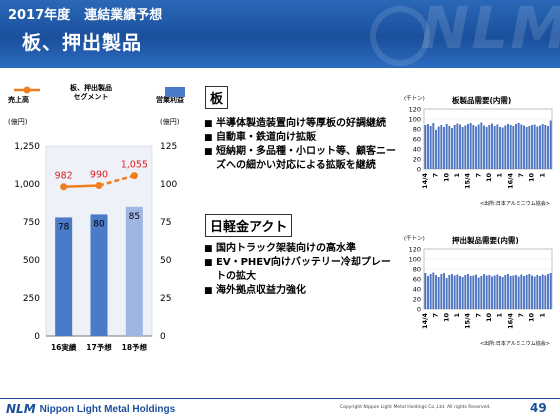 The width and height of the screenshot is (560, 420). Describe the element at coordinates (302, 159) in the screenshot. I see `bullet-item: 短納期・多品種・小ロット等、顧客ニーズへの細かい対応による拡販を継続` at that location.